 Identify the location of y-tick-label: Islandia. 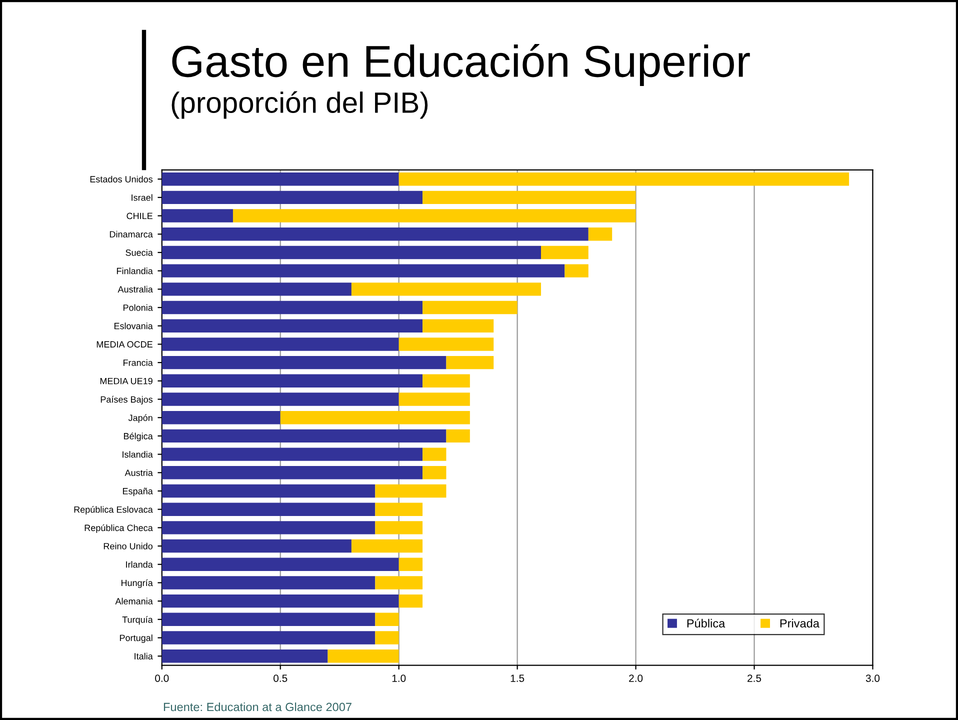
(137, 454).